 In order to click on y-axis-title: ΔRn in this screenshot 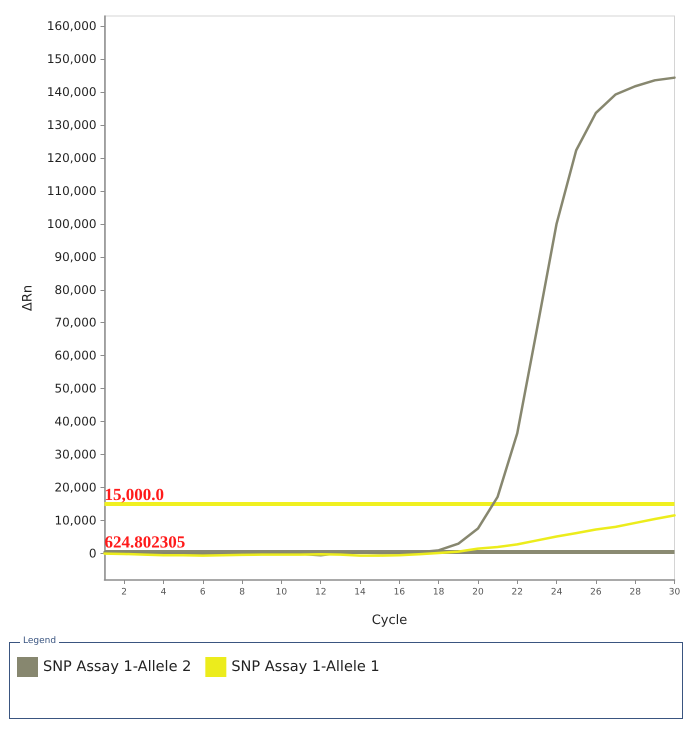, I will do `click(28, 298)`.